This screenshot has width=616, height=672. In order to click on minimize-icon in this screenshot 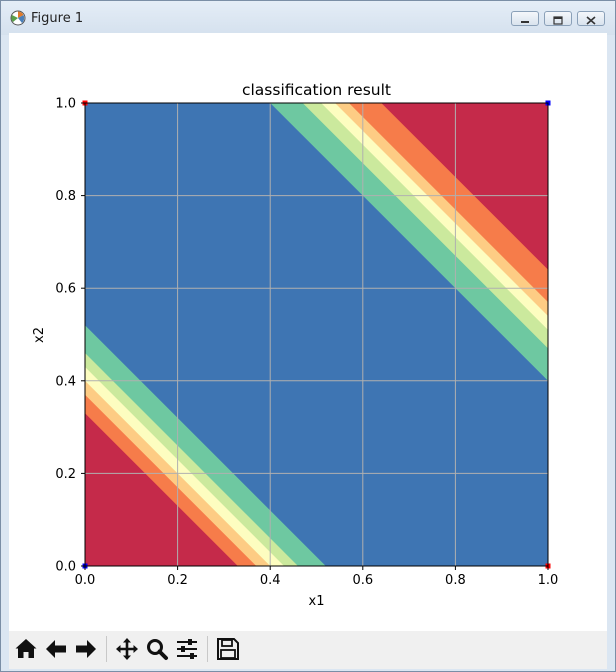, I will do `click(525, 22)`.